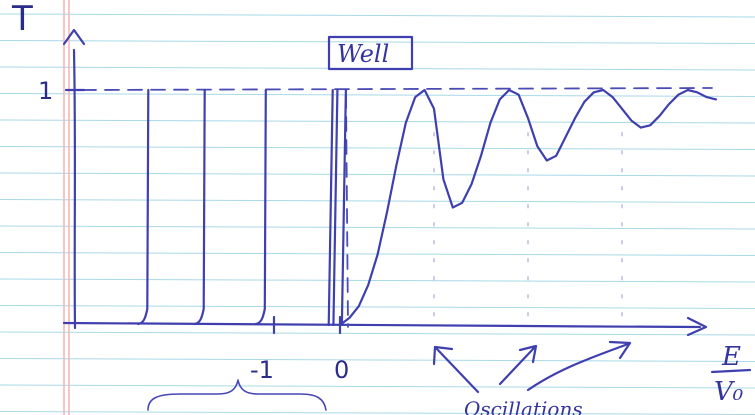 The height and width of the screenshot is (415, 755). Describe the element at coordinates (397, 89) in the screenshot. I see `reference-line-t1` at that location.